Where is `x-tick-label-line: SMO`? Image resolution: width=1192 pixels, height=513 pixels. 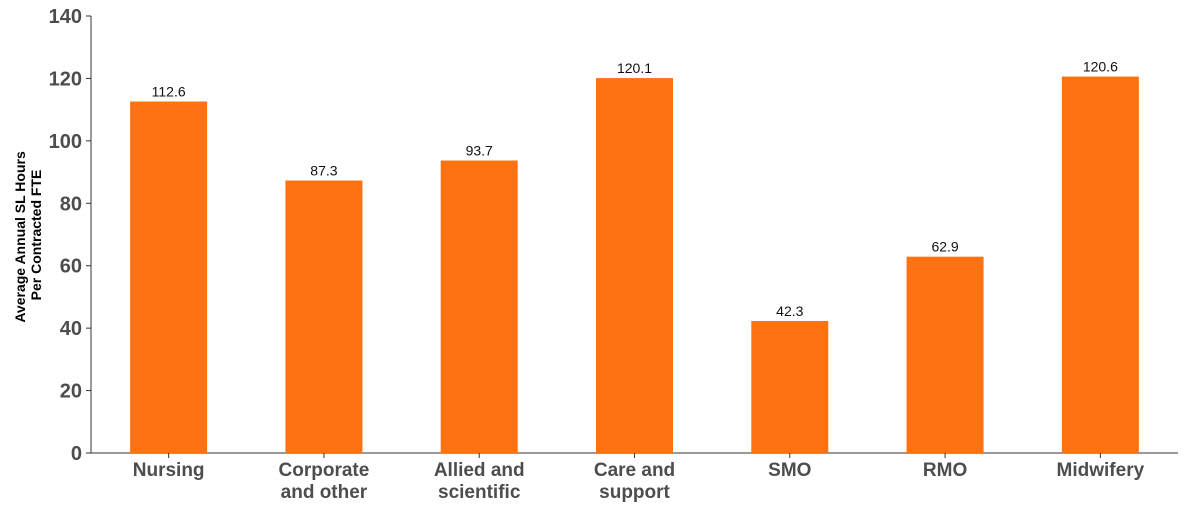 x-tick-label-line: SMO is located at coordinates (789, 470).